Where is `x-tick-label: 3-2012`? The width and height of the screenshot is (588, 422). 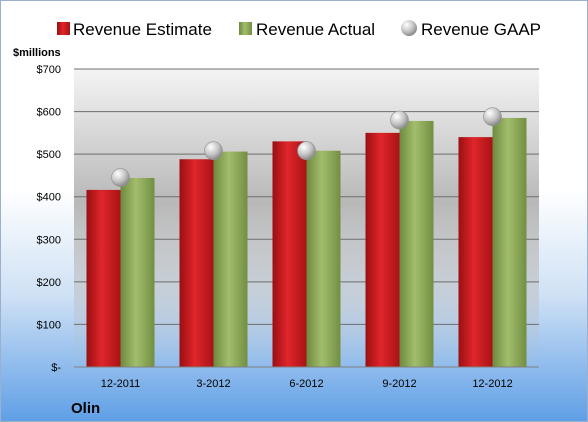 x-tick-label: 3-2012 is located at coordinates (213, 384).